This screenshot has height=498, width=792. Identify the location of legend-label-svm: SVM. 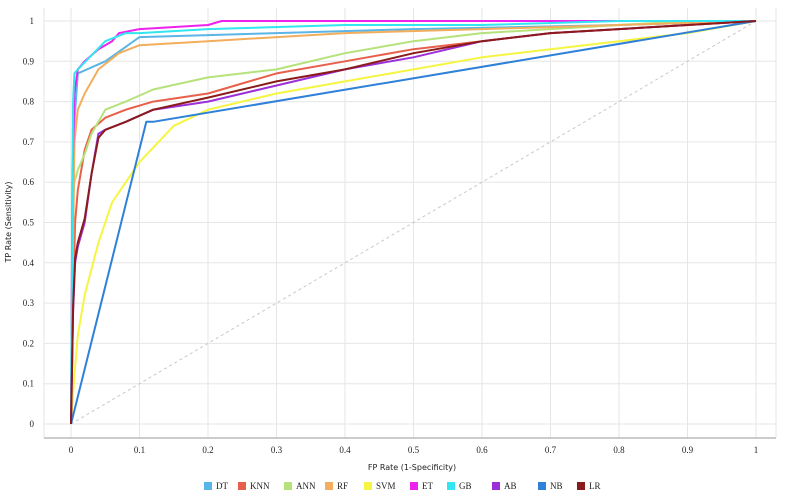
(386, 486).